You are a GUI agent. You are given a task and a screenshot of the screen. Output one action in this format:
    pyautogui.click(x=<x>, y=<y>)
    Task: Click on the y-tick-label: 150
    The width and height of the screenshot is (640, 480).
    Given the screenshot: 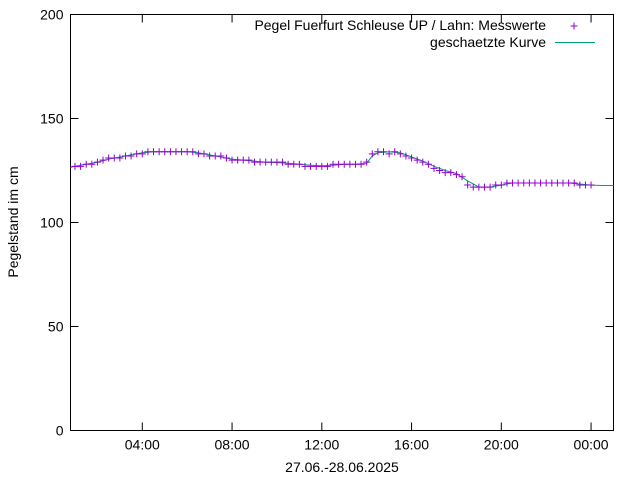 What is the action you would take?
    pyautogui.click(x=52, y=119)
    